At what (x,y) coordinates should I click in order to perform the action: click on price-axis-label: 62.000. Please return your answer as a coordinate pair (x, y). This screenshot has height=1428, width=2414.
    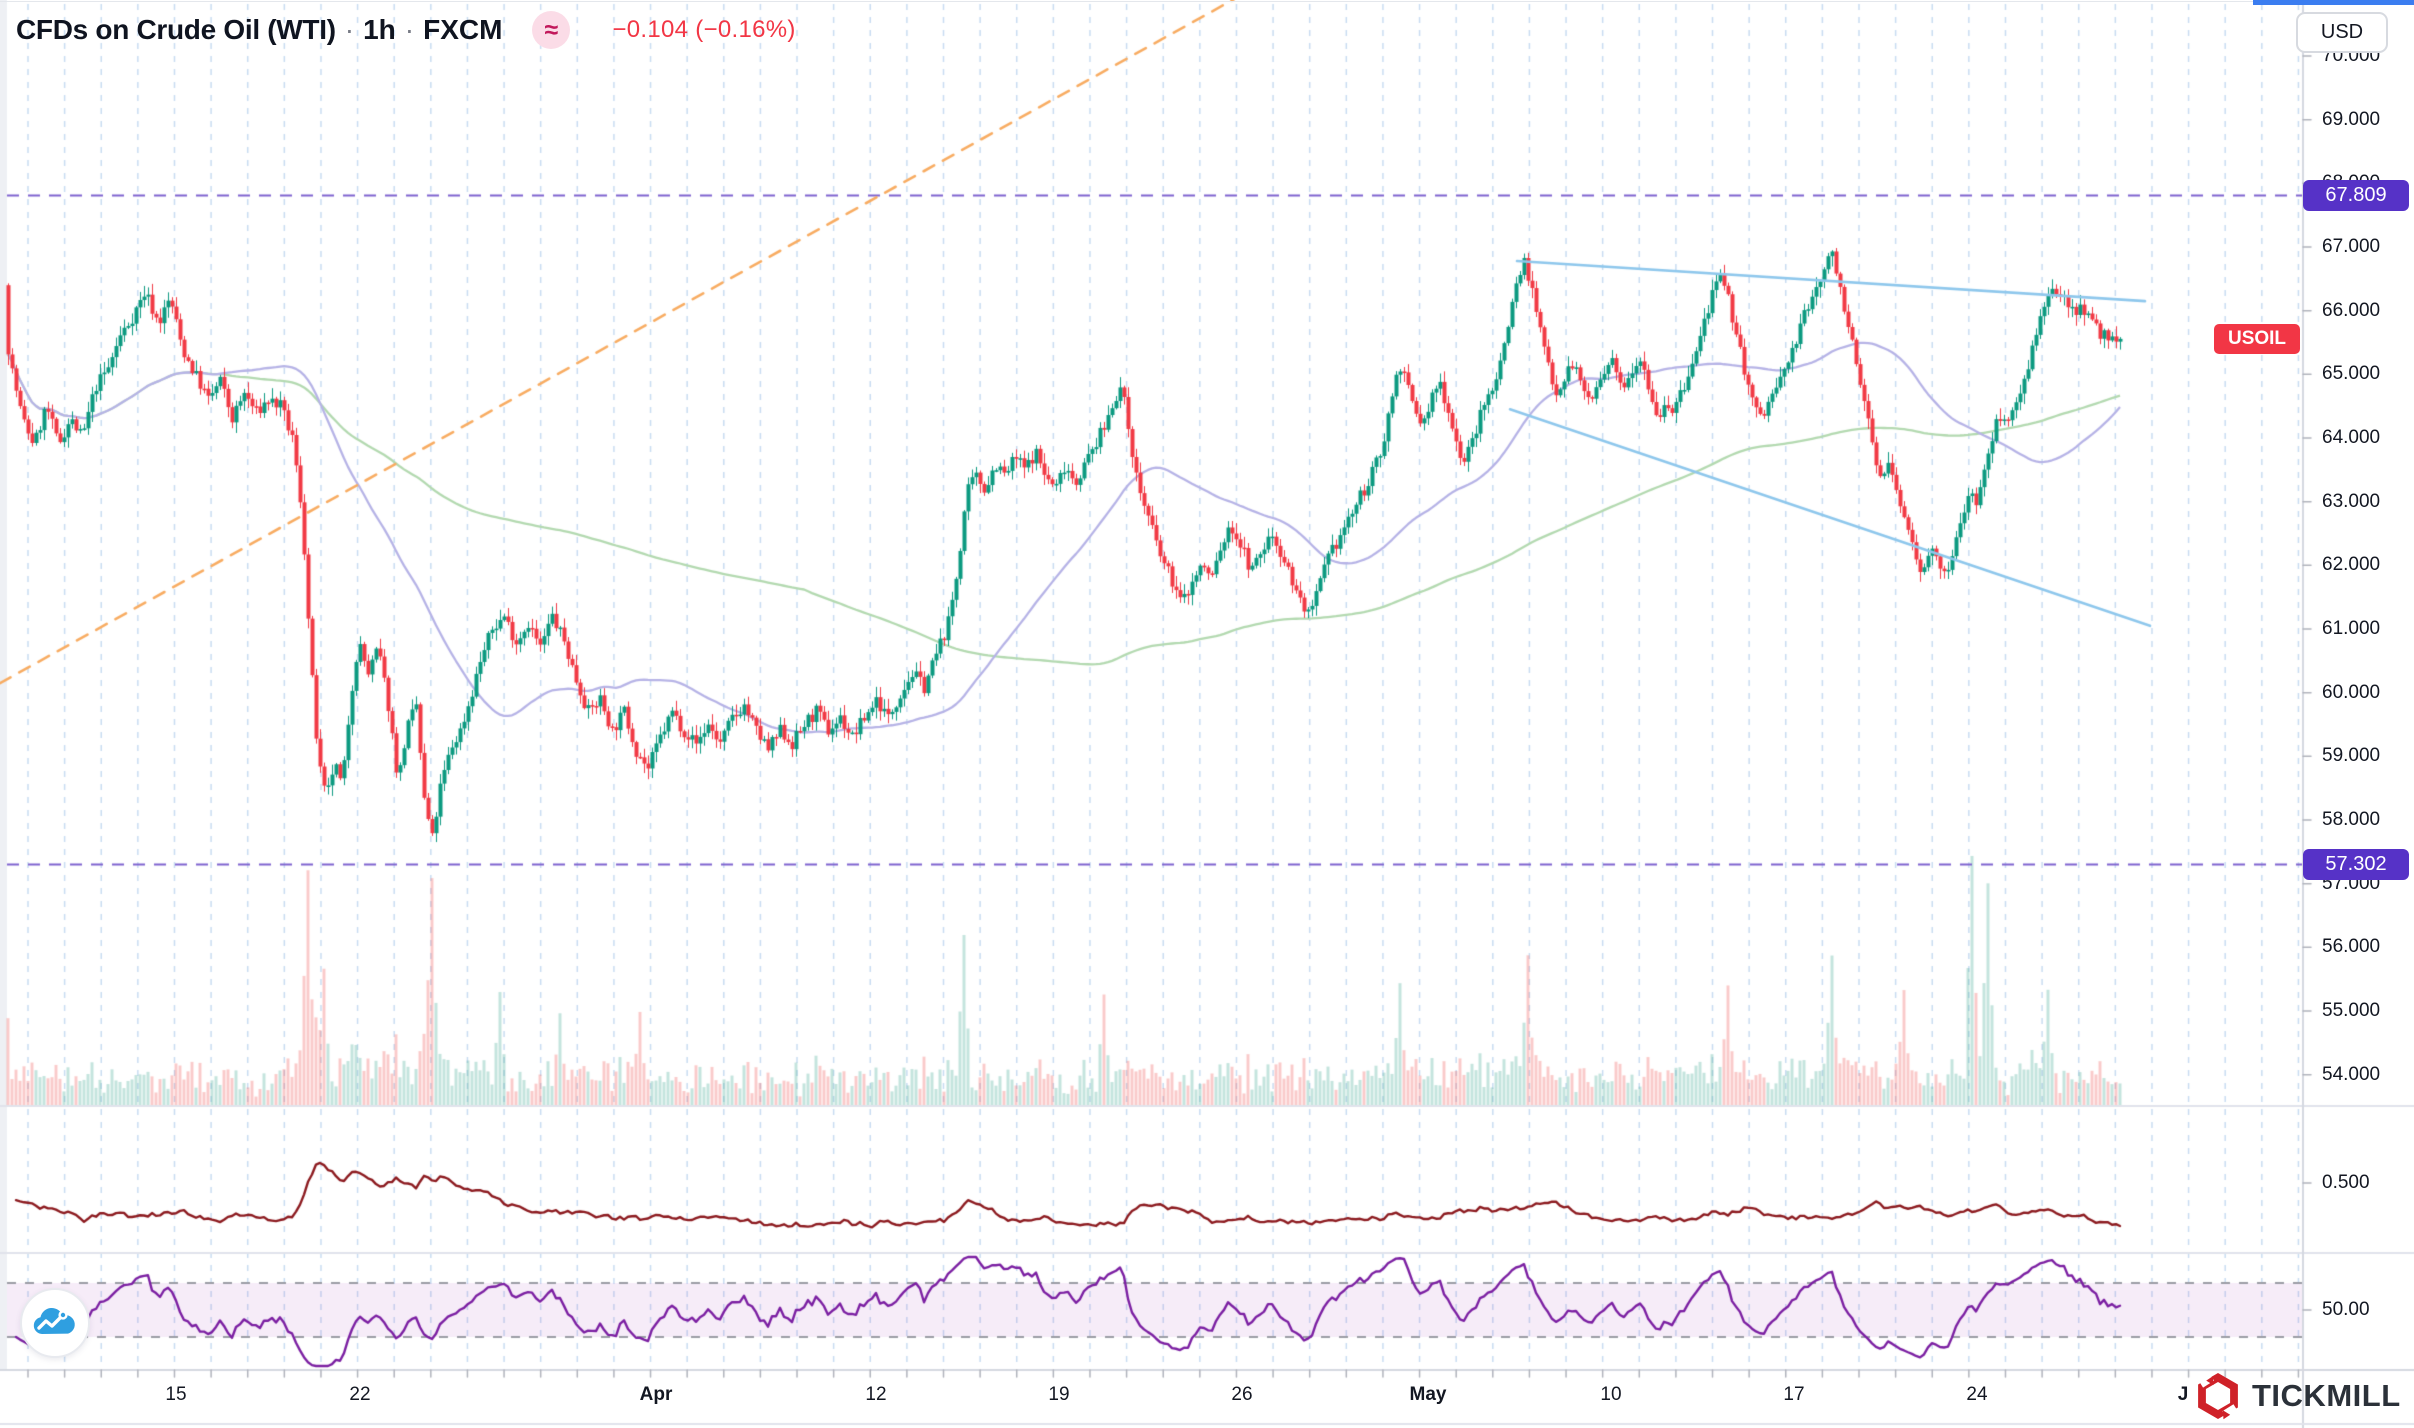
    Looking at the image, I should click on (2351, 565).